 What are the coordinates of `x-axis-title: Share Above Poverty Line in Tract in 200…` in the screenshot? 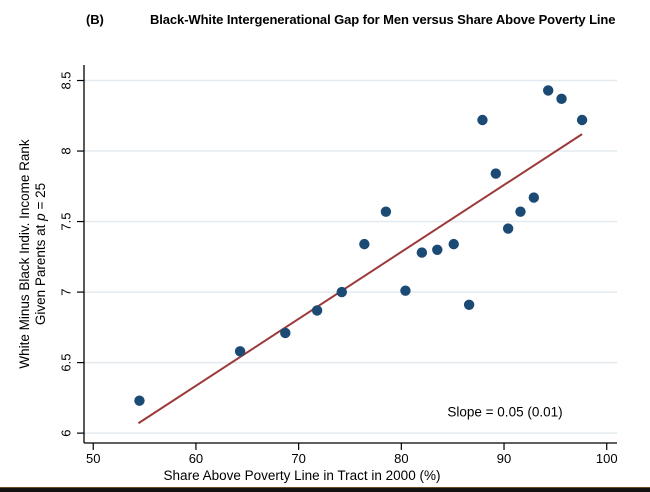 It's located at (302, 475).